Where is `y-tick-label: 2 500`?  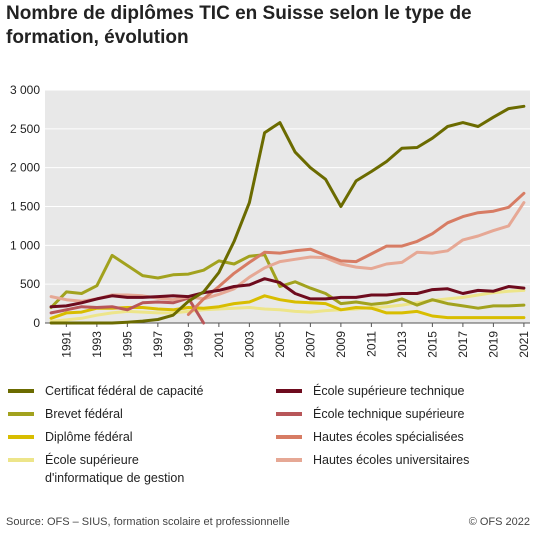 y-tick-label: 2 500 is located at coordinates (25, 129).